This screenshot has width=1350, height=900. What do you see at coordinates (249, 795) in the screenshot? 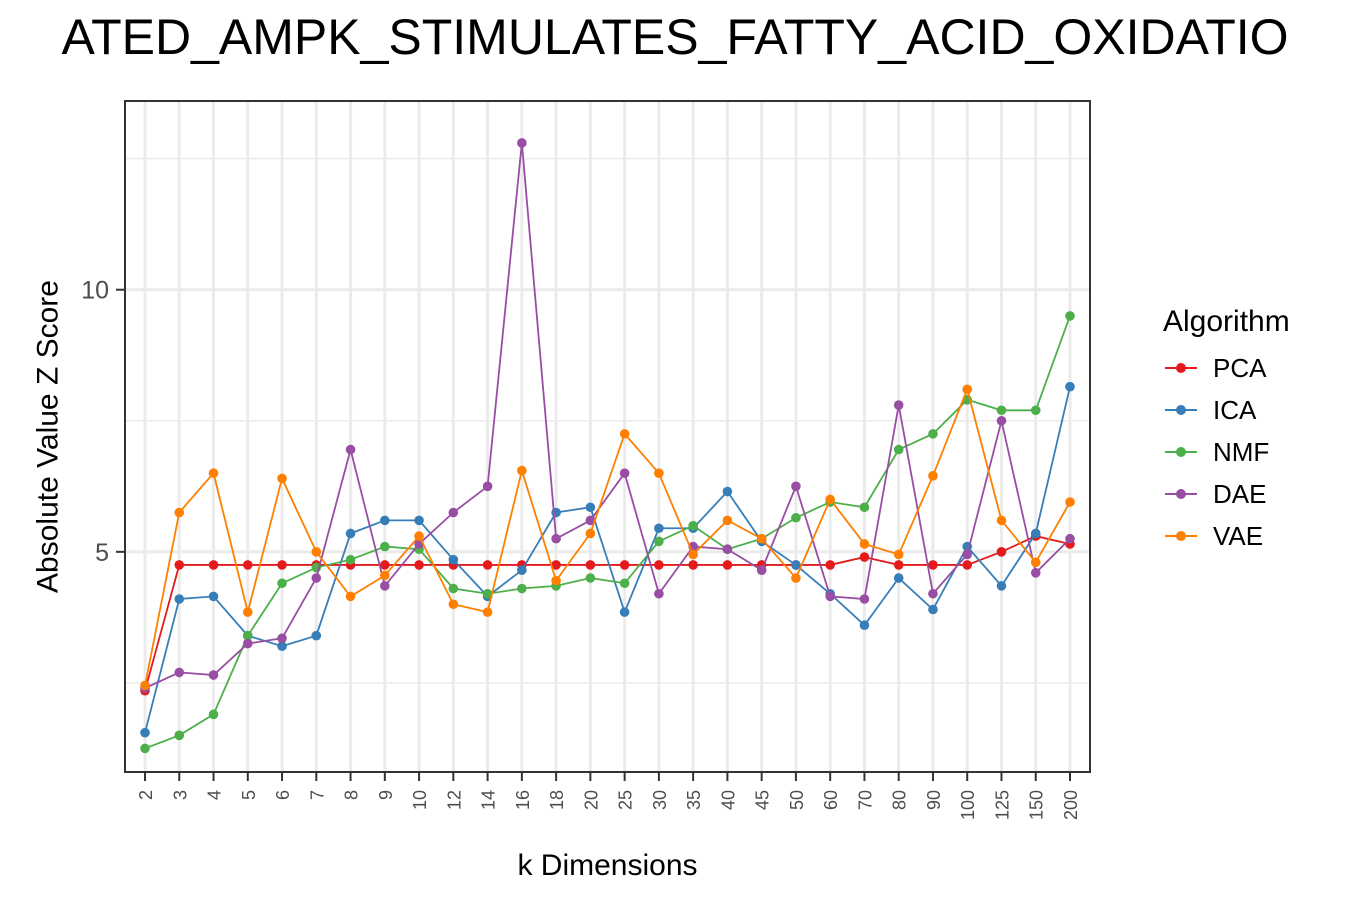
I see `x-tick-label: 5` at bounding box center [249, 795].